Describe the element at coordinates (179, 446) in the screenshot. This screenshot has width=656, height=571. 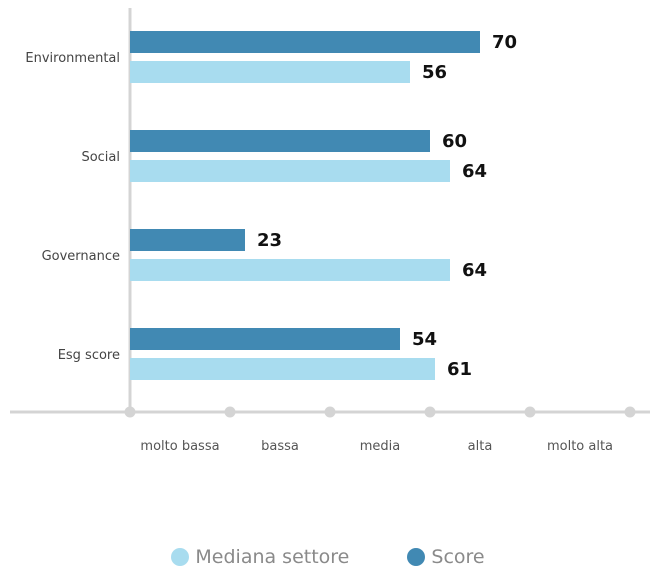
I see `x-tick-label: molto bassa` at that location.